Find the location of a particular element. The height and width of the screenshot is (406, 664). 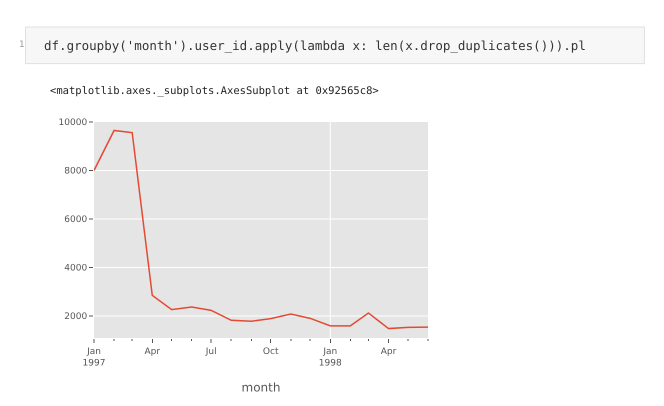

x-axis-title: month is located at coordinates (261, 387).